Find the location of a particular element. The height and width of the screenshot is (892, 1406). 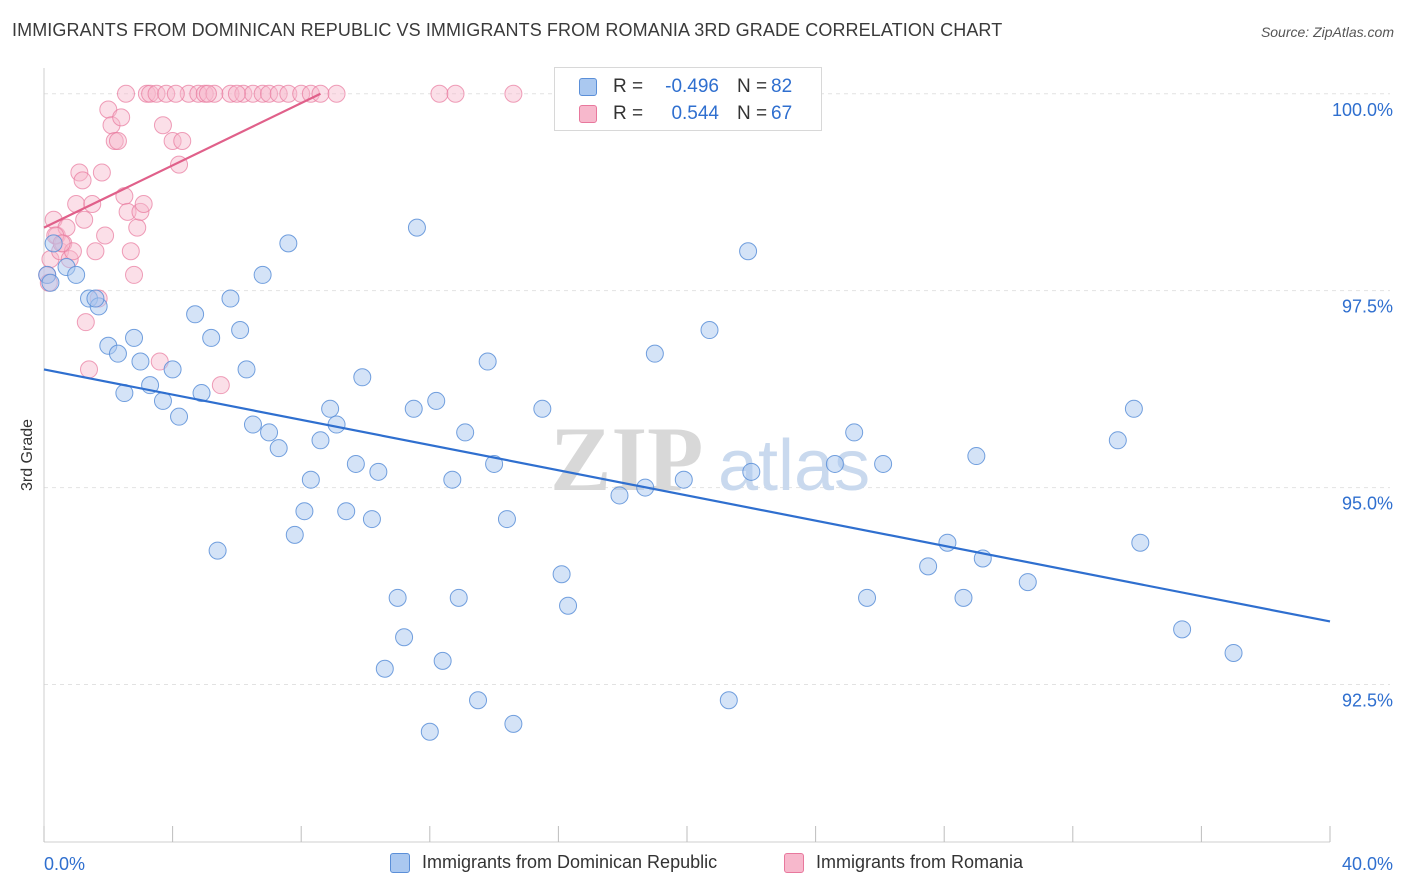

legend-n-value: 67 is located at coordinates (782, 113).